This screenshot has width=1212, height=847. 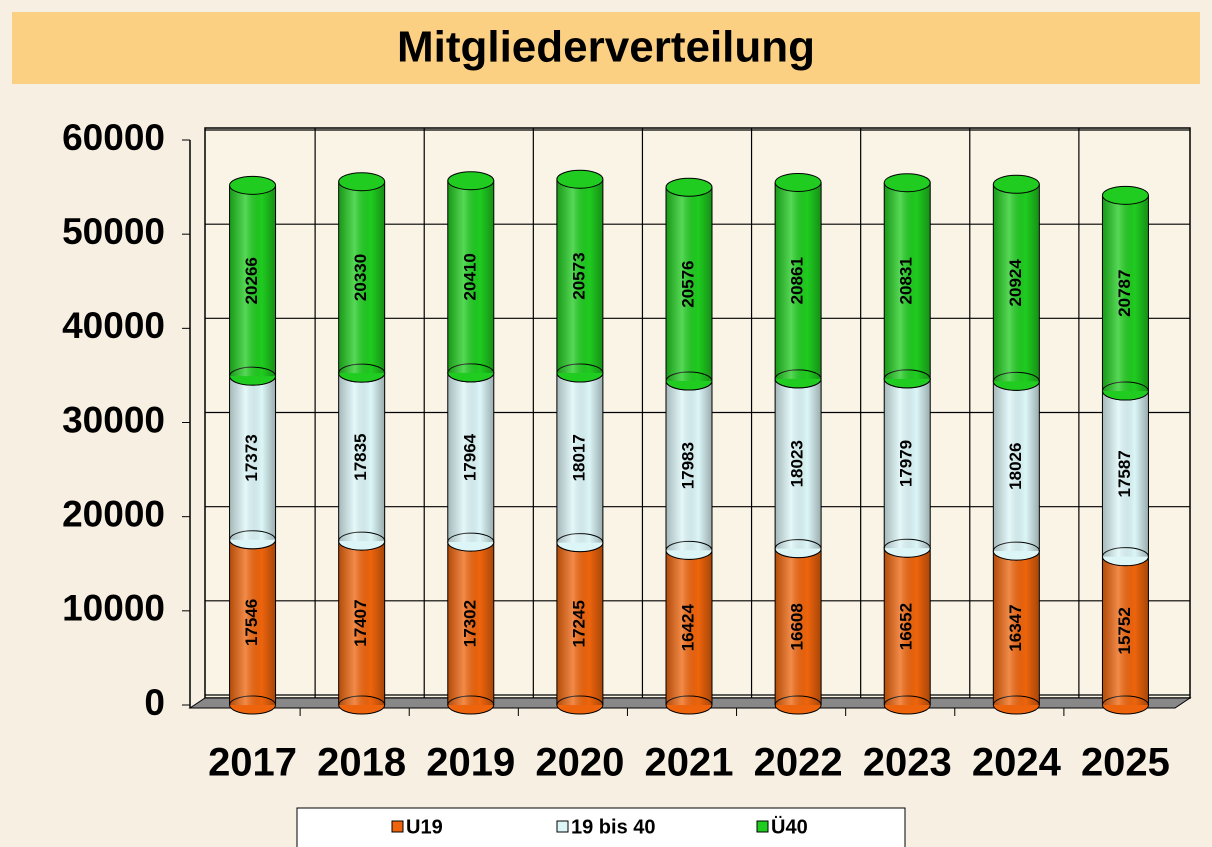 I want to click on value-label: 16652, so click(x=906, y=626).